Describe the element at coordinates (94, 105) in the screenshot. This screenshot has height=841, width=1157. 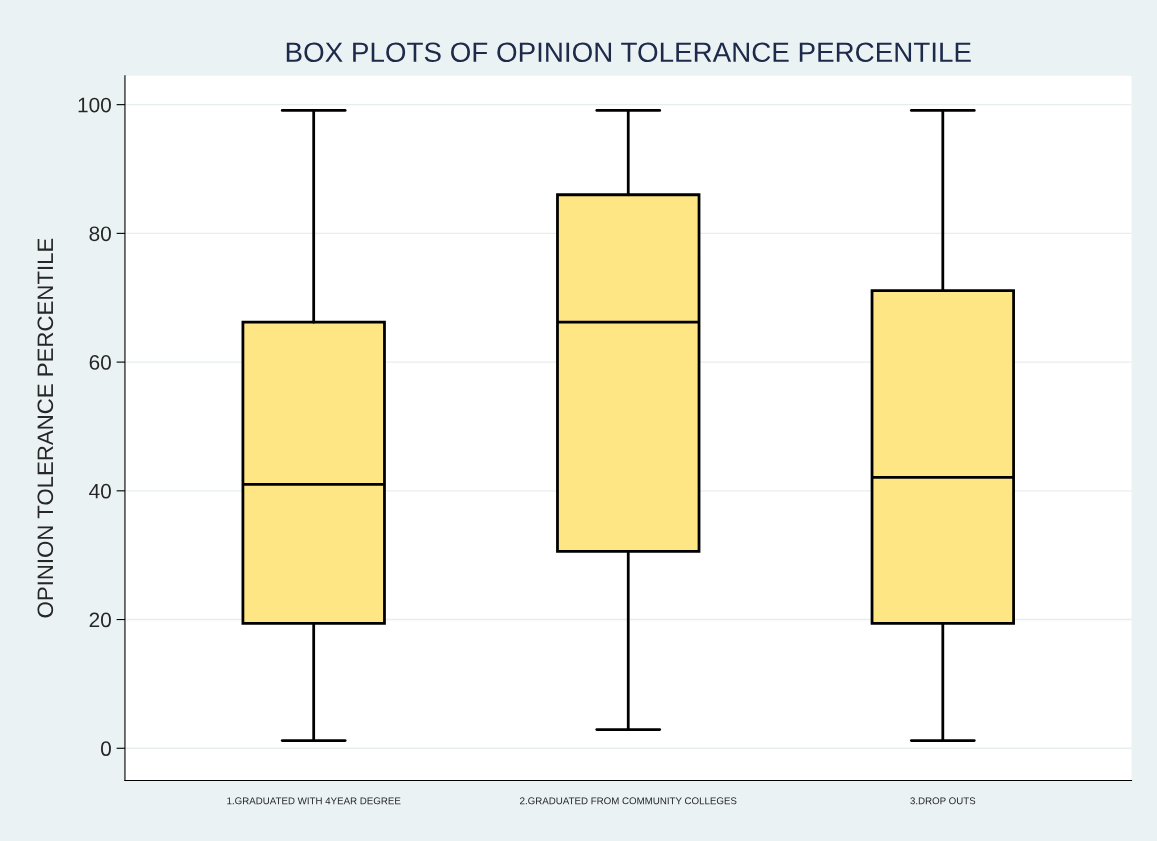
I see `y-tick-label: 100` at that location.